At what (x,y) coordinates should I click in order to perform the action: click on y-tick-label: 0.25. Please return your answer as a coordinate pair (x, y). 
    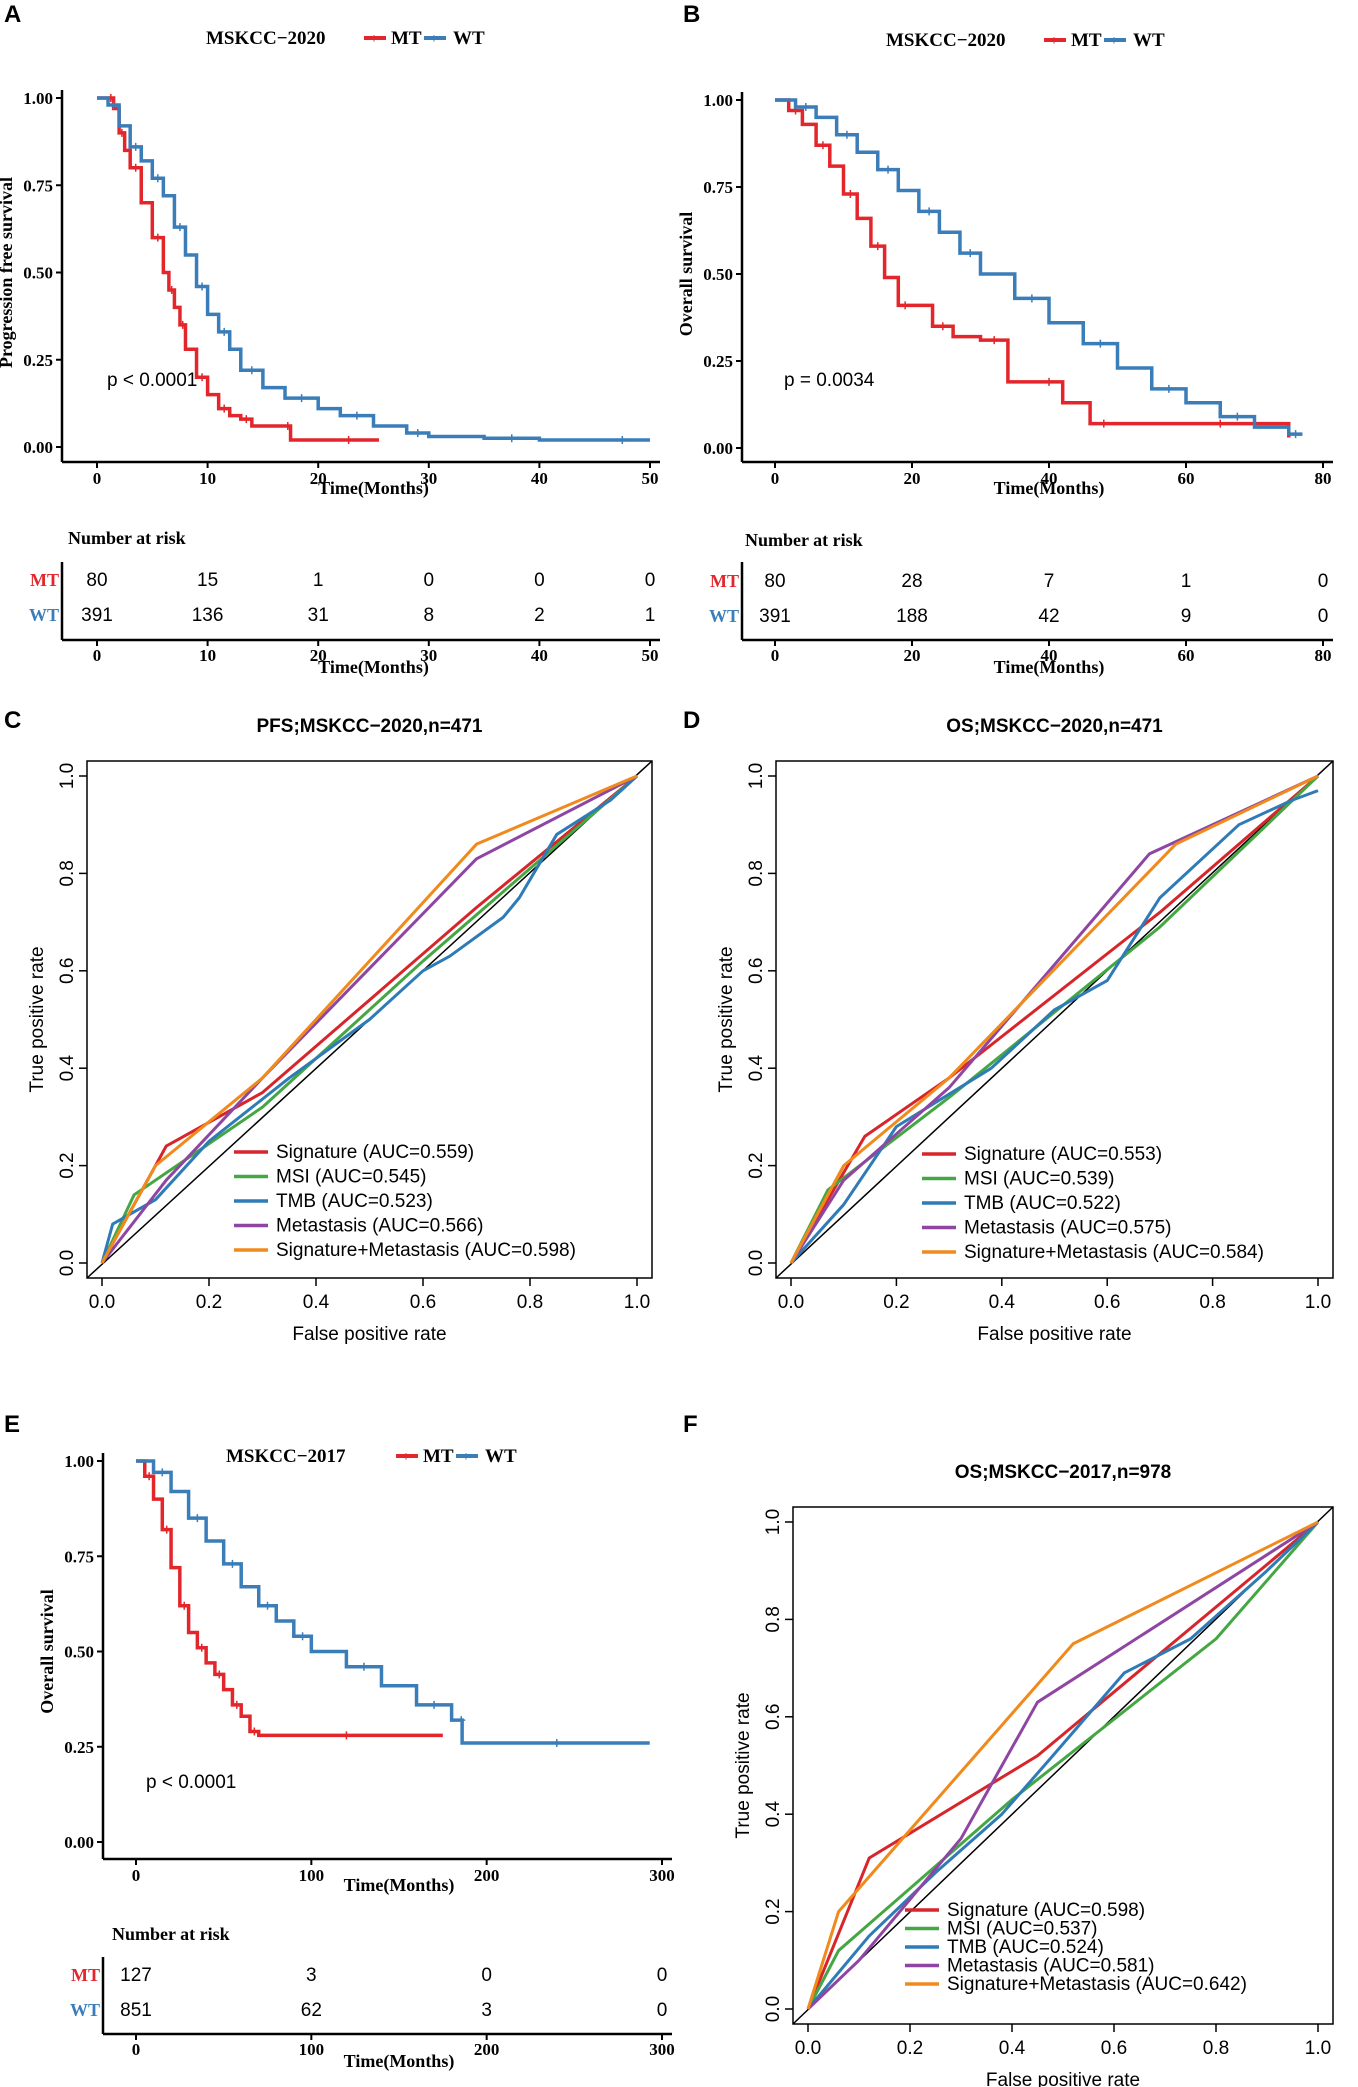
    Looking at the image, I should click on (718, 361).